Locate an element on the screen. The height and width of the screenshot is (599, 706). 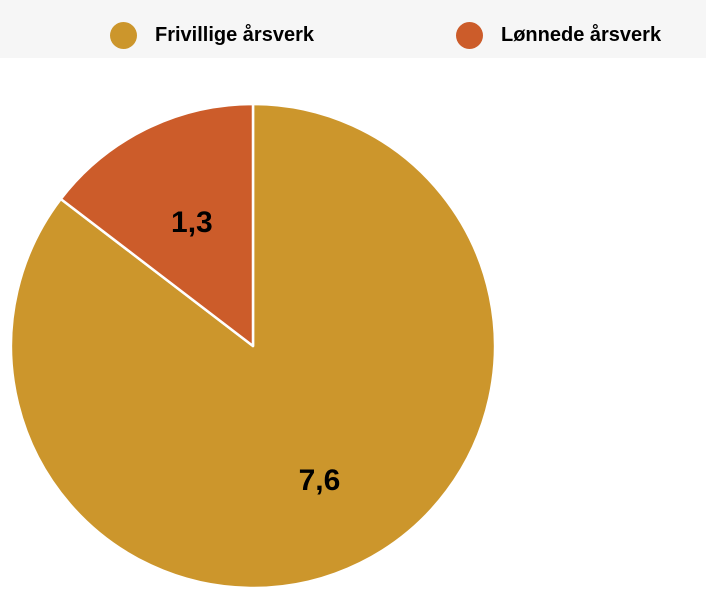
legend-swatch-lonnede is located at coordinates (469, 35).